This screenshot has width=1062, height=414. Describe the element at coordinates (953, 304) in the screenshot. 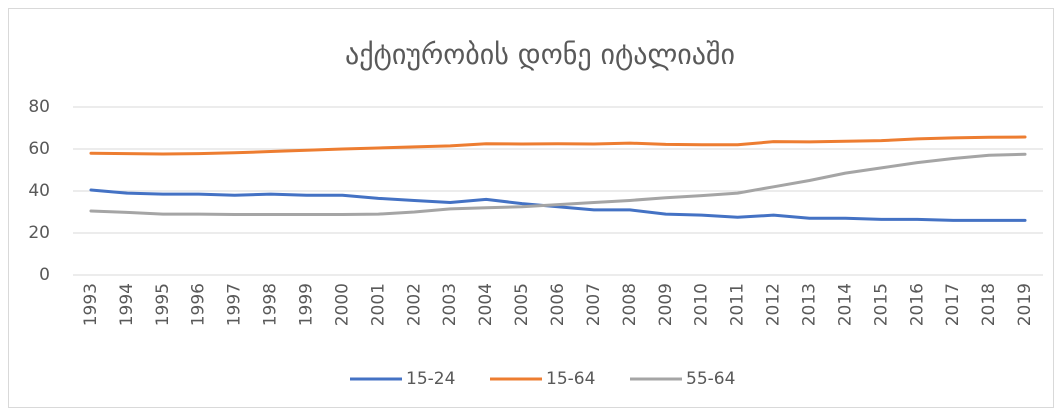

I see `x-tick-label: 2017` at that location.